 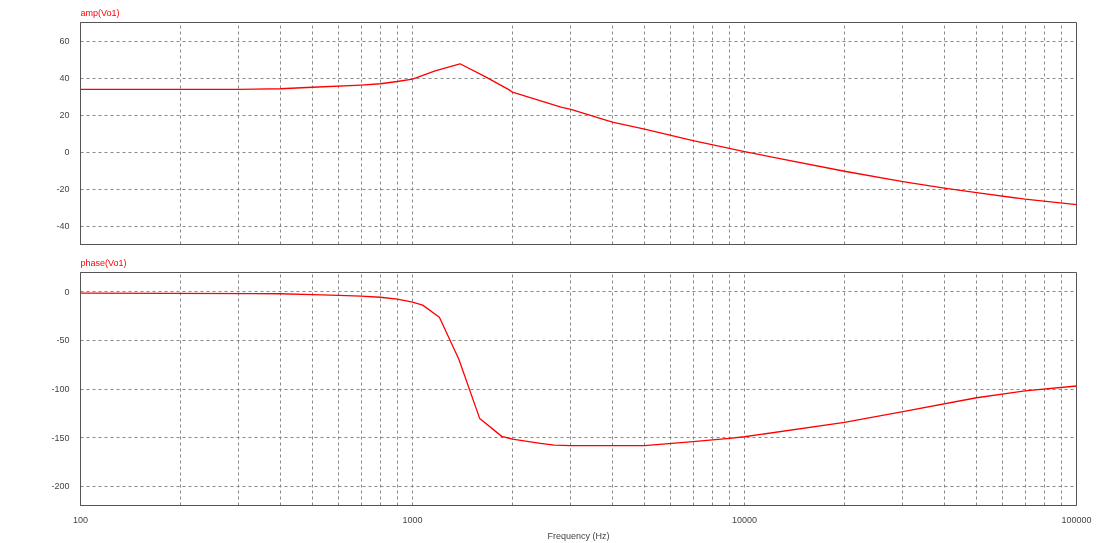 I want to click on y-tick-label: -50, so click(x=63, y=340).